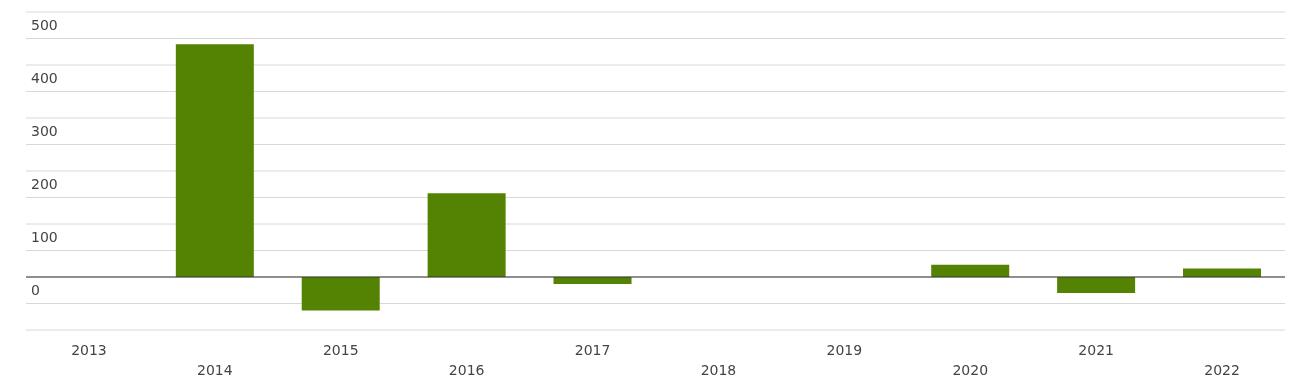  What do you see at coordinates (44, 237) in the screenshot?
I see `y-tick-label: 100` at bounding box center [44, 237].